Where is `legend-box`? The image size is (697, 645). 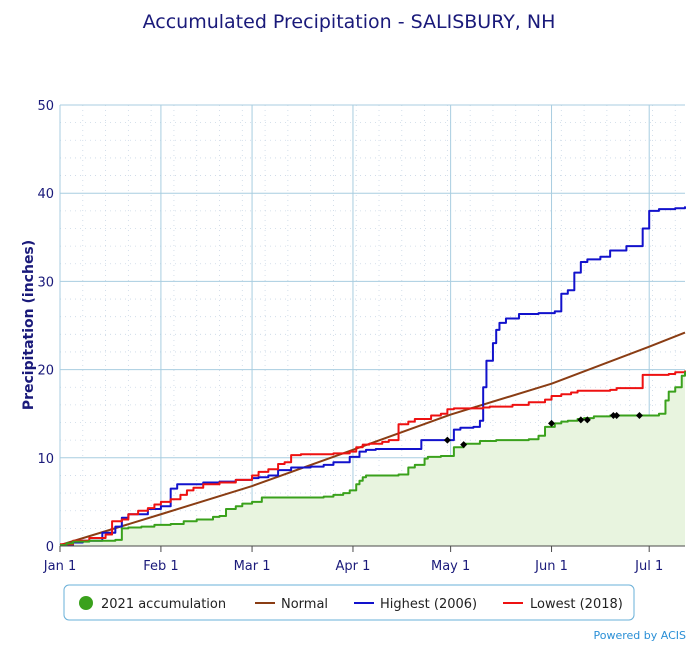 legend-box is located at coordinates (349, 602).